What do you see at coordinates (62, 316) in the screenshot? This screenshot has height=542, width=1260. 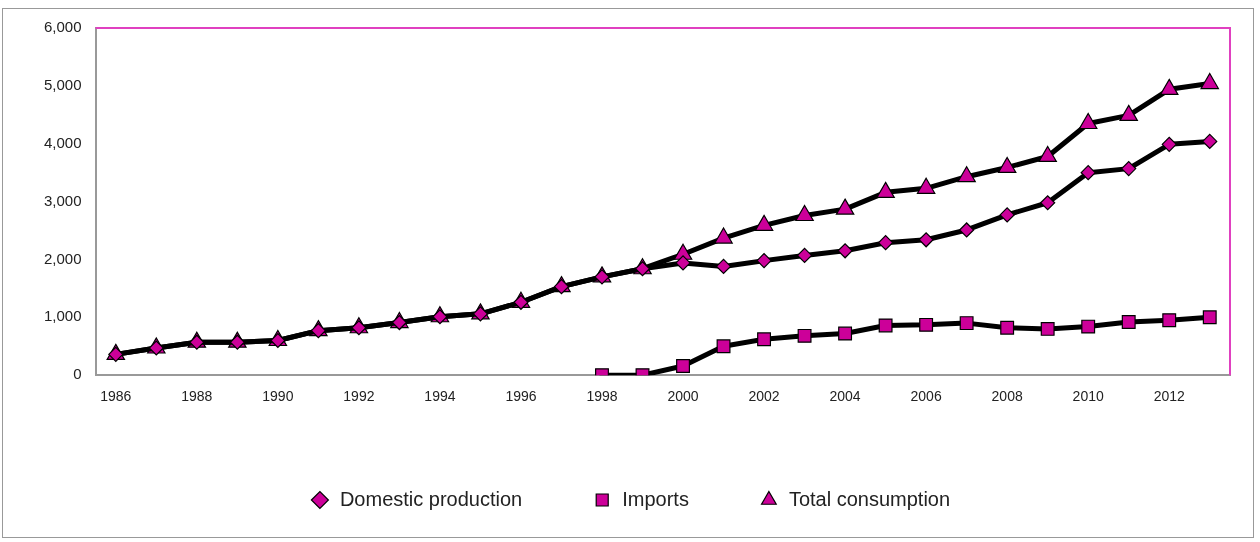 I see `y-tick-label: 1,000` at bounding box center [62, 316].